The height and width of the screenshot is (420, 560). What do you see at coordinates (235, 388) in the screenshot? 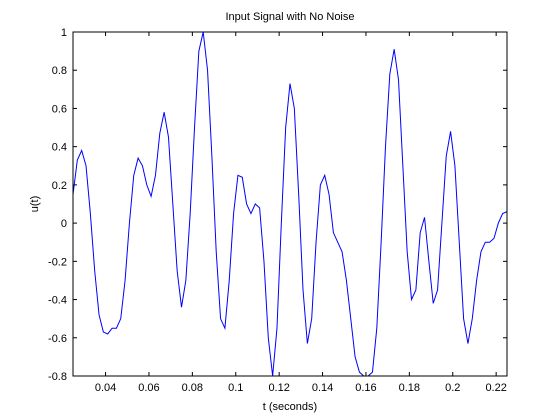
I see `x-tick-label: 0.1` at bounding box center [235, 388].